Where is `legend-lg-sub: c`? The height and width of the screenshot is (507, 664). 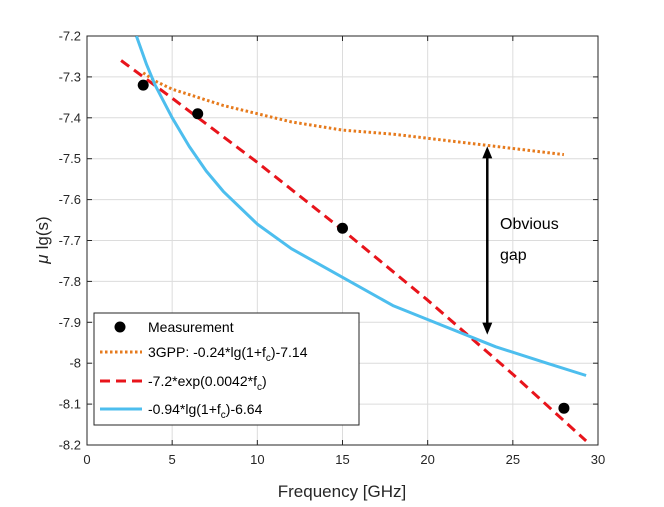 legend-lg-sub: c is located at coordinates (223, 415).